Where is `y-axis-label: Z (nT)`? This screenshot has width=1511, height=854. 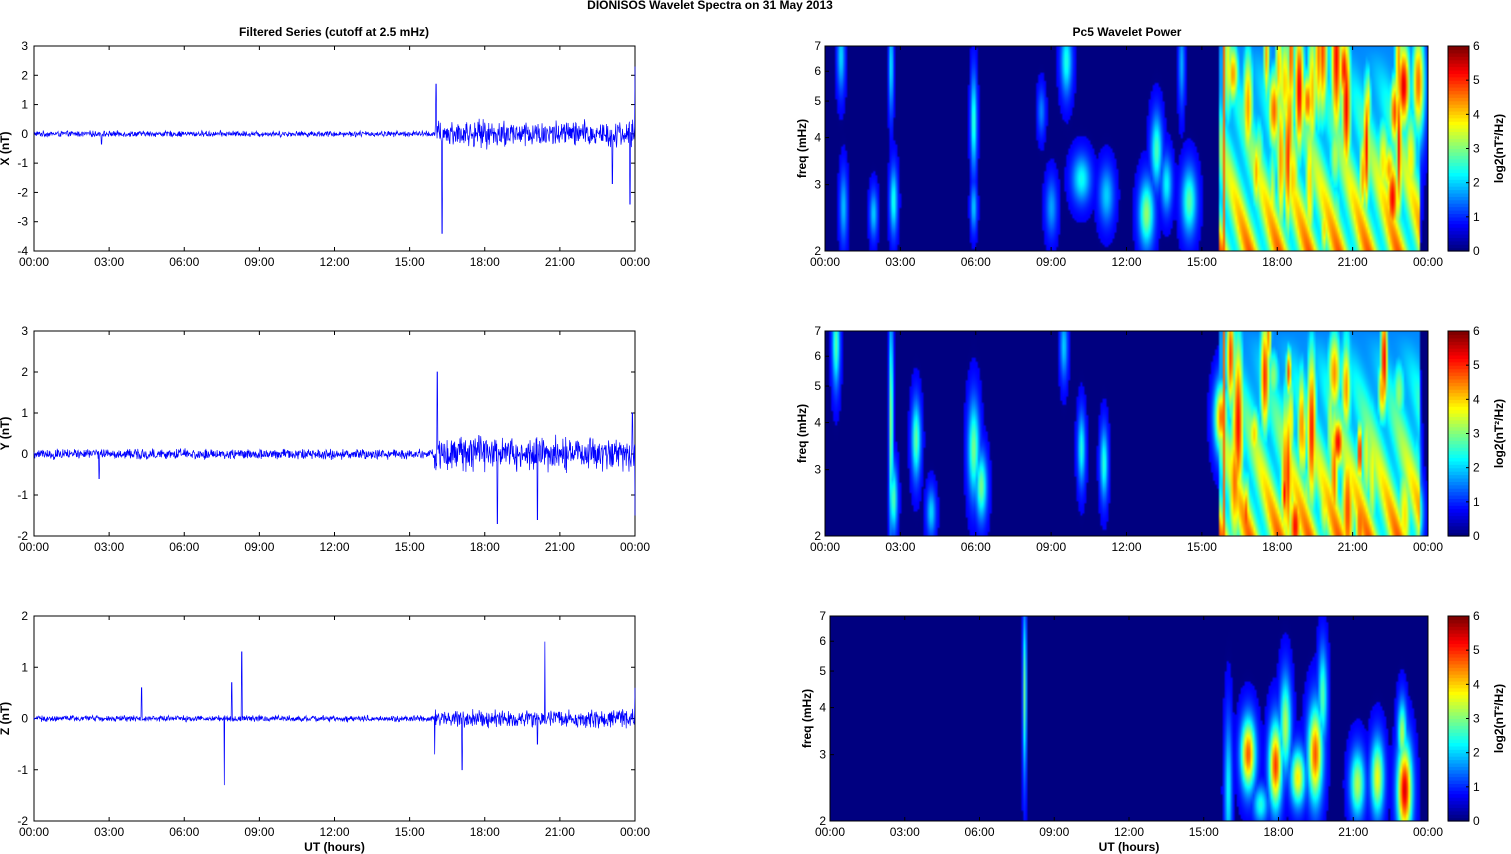
y-axis-label: Z (nT) is located at coordinates (6, 718).